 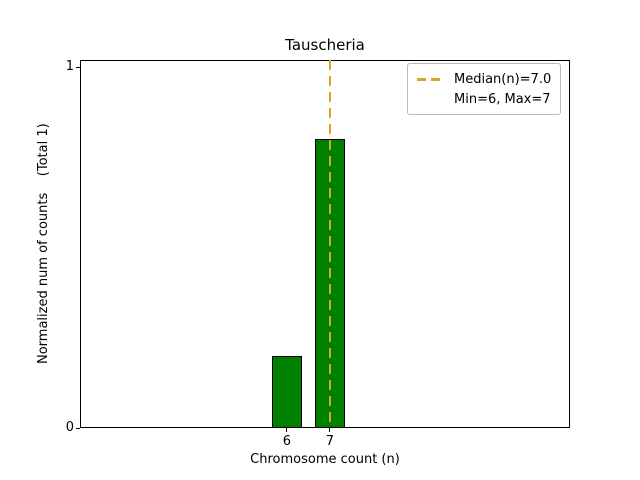 I want to click on y-axis-label: Normalized num of counts (Total 1), so click(x=43, y=244).